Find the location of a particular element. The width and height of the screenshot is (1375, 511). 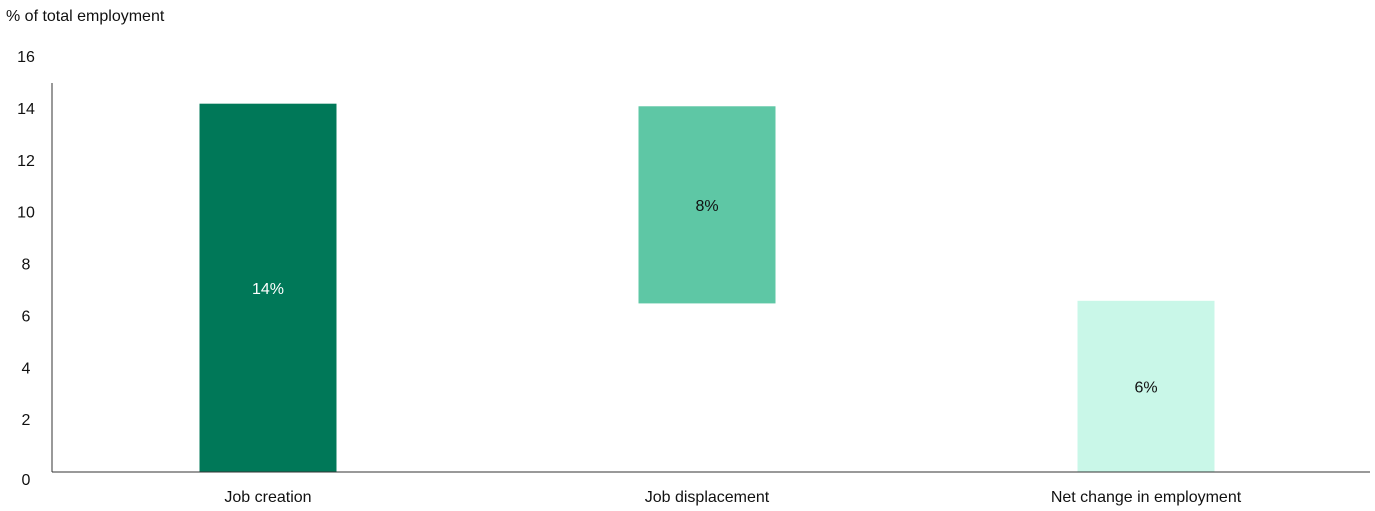

y-tick-label-12: 12 is located at coordinates (26, 161).